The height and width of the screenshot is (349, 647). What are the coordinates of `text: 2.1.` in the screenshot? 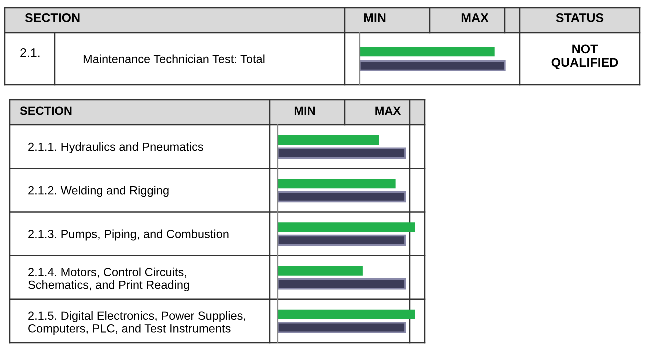 It's located at (30, 53).